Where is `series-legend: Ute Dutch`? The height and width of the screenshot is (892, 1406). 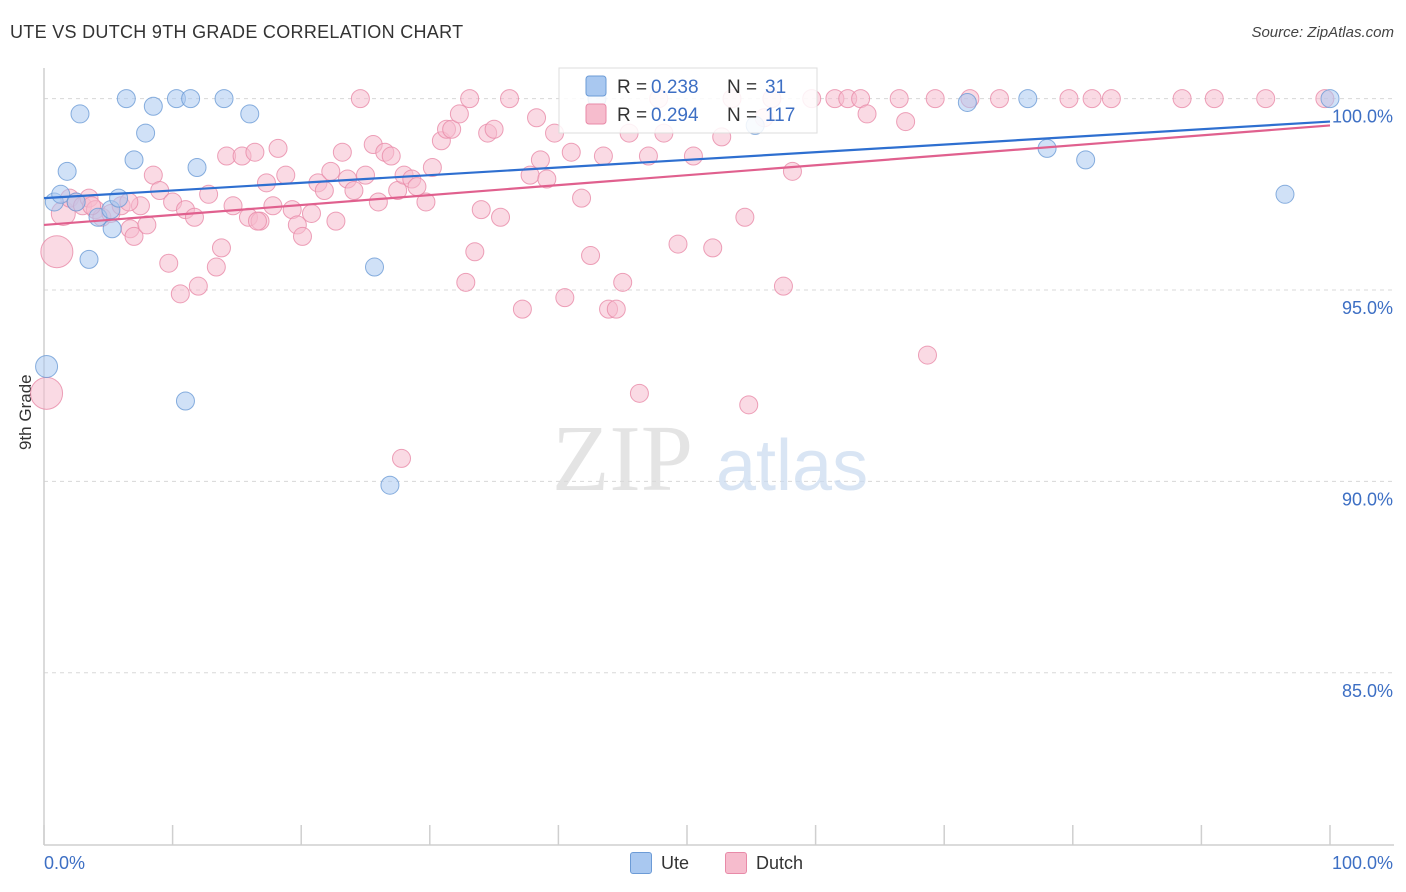
series-legend: Ute Dutch is located at coordinates (729, 863).